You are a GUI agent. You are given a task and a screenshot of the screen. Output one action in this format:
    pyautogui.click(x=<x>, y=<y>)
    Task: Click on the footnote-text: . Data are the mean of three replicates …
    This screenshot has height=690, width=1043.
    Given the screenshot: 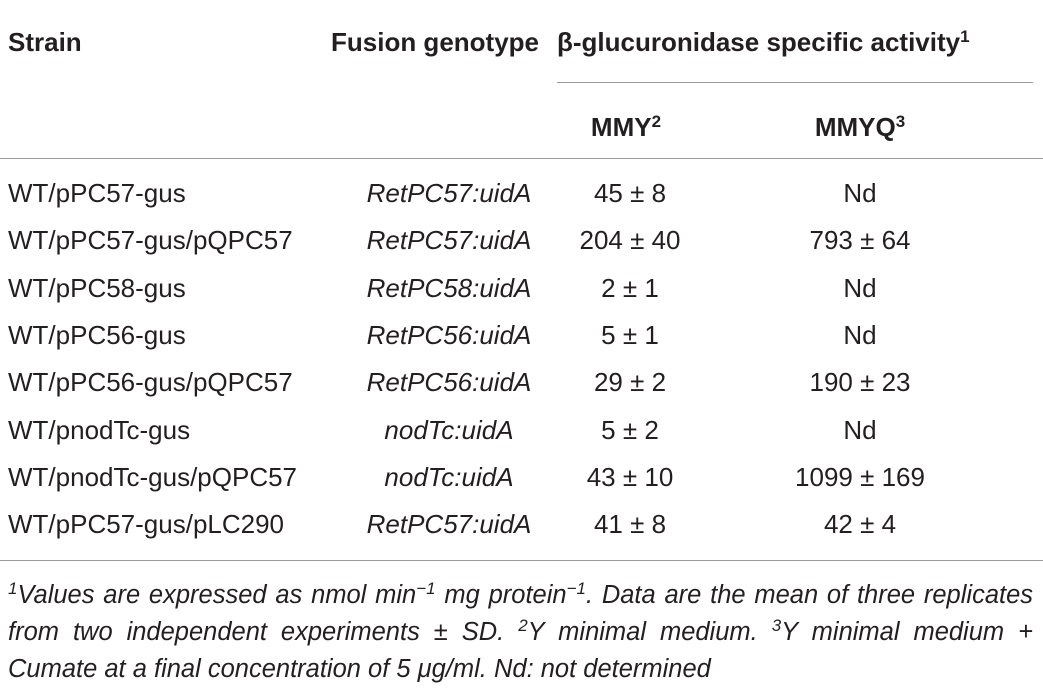 What is the action you would take?
    pyautogui.click(x=521, y=613)
    